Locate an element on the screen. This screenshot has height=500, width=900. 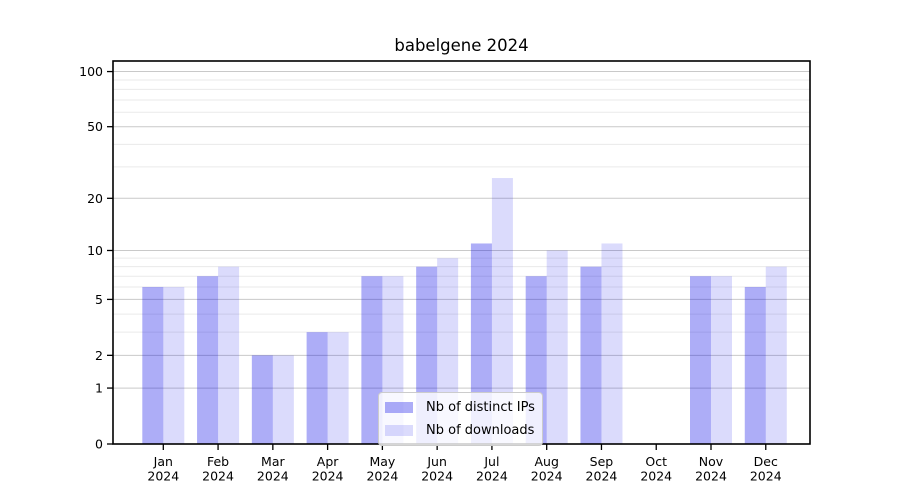
x-tick-label-month: Mar is located at coordinates (273, 461).